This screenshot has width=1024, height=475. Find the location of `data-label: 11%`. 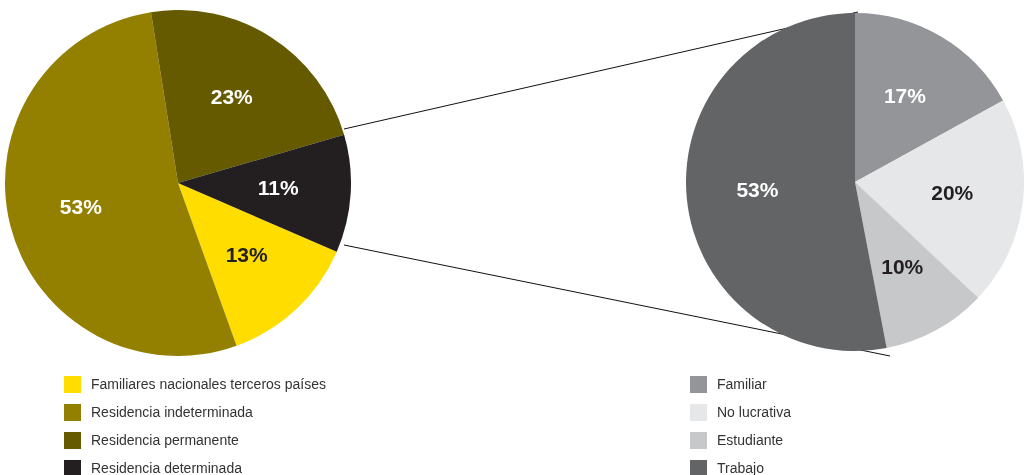

data-label: 11% is located at coordinates (278, 188).